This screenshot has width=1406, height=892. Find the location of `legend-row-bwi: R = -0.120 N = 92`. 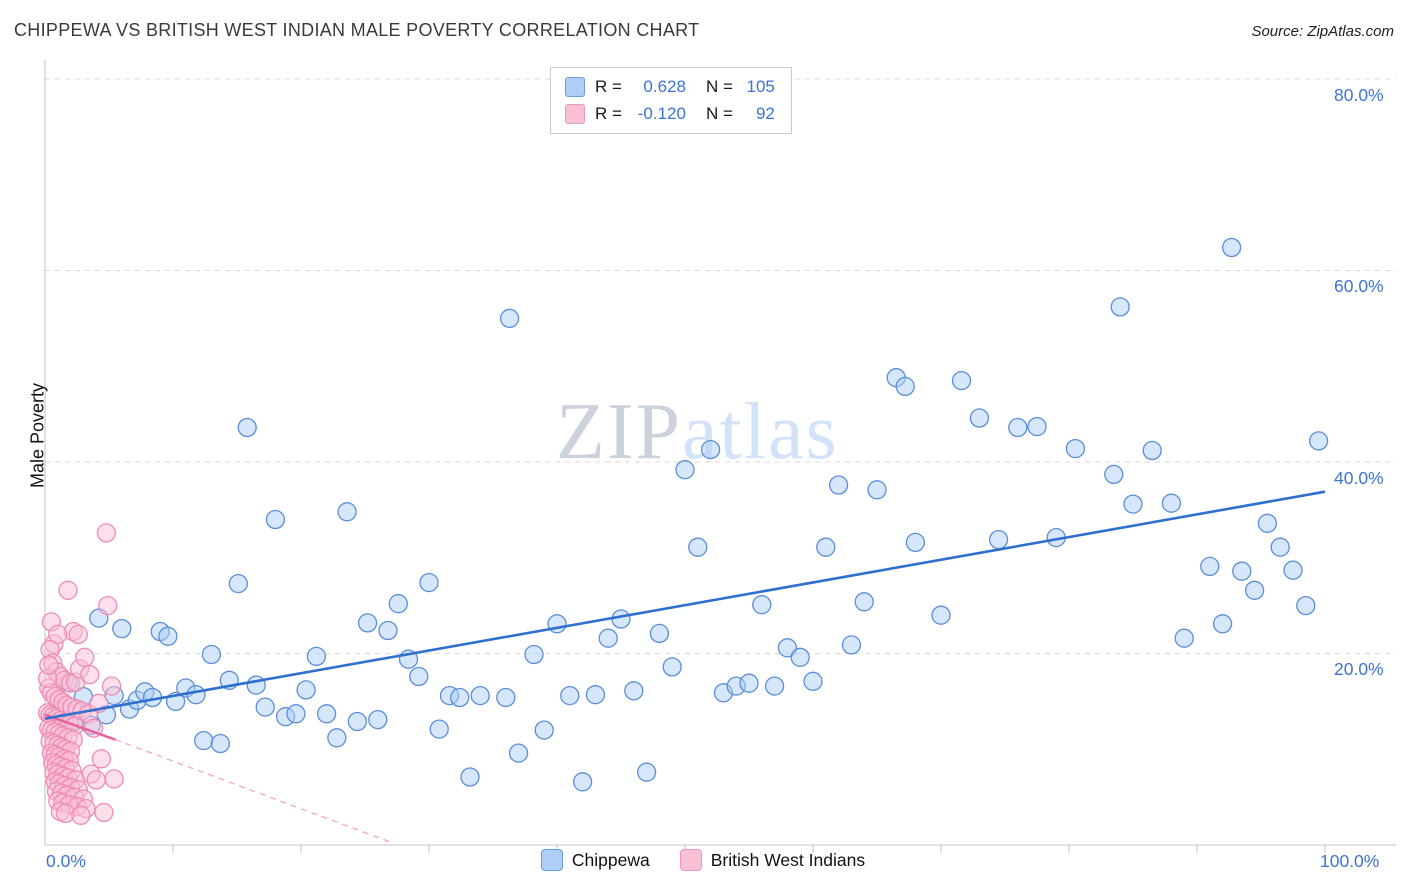

legend-row-bwi: R = -0.120 N = 92 is located at coordinates (670, 114).